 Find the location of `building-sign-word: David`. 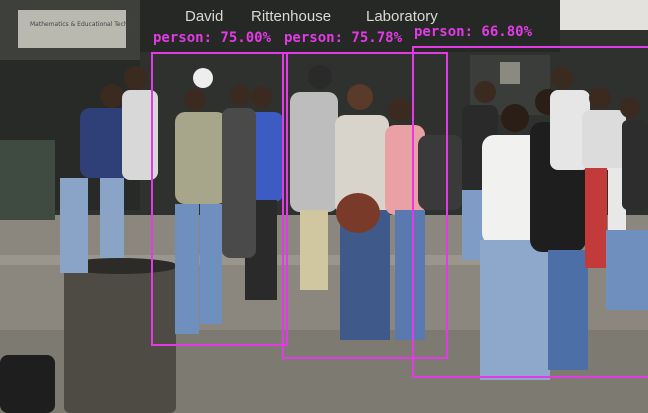

building-sign-word: David is located at coordinates (204, 16).